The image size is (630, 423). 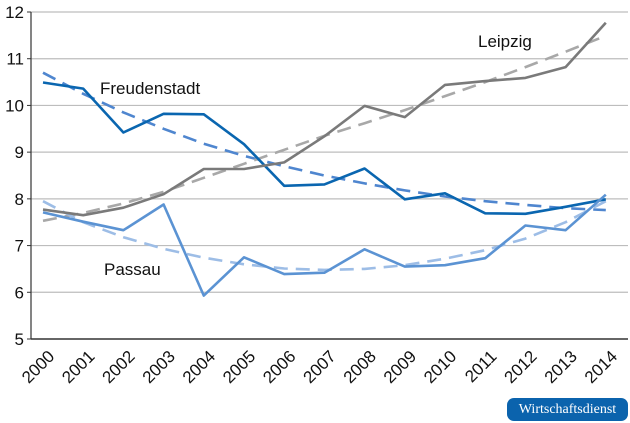 I want to click on annotation-passau: Passau, so click(x=132, y=269).